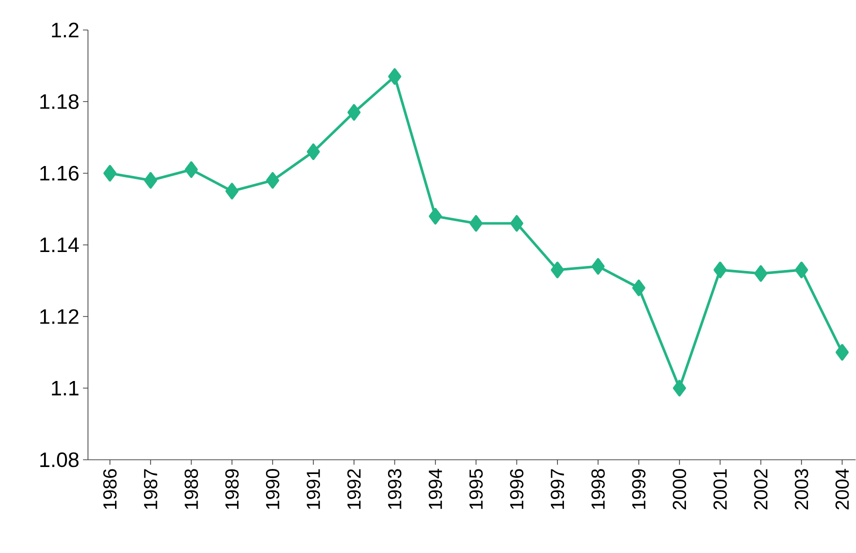 The image size is (856, 553). I want to click on x-tick-label: 2003, so click(801, 489).